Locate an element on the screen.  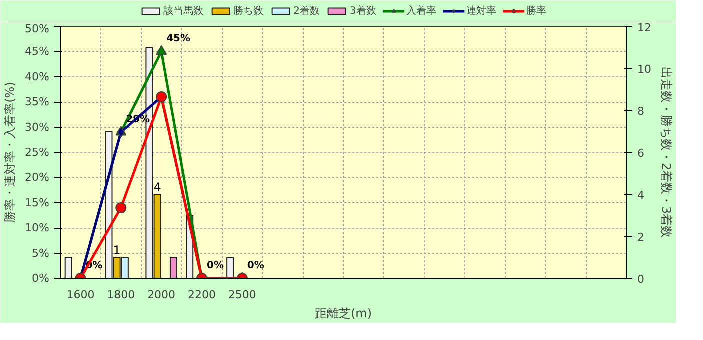
y-tick-label: 20% is located at coordinates (37, 177).